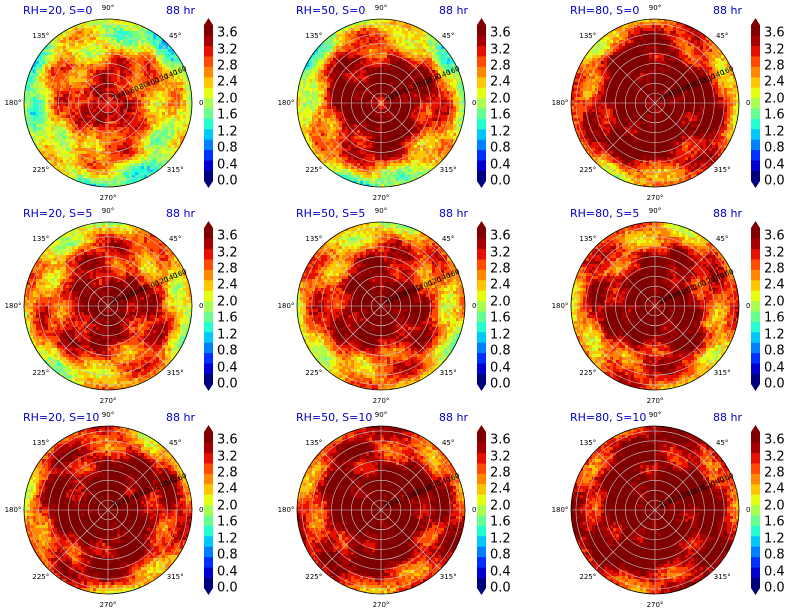  What do you see at coordinates (722, 36) in the screenshot?
I see `angle-label: 45°` at bounding box center [722, 36].